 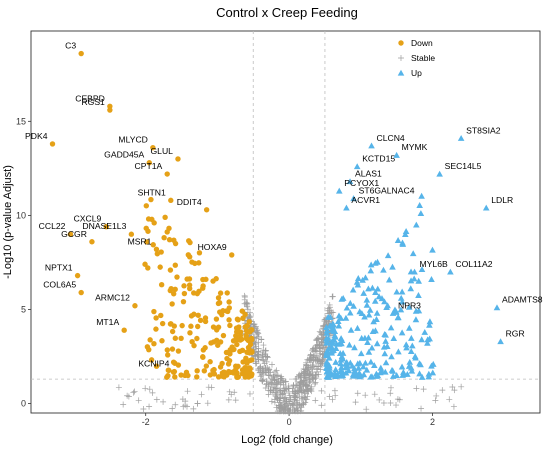 What do you see at coordinates (36, 136) in the screenshot?
I see `gene-label-pdk4: PDK4` at bounding box center [36, 136].